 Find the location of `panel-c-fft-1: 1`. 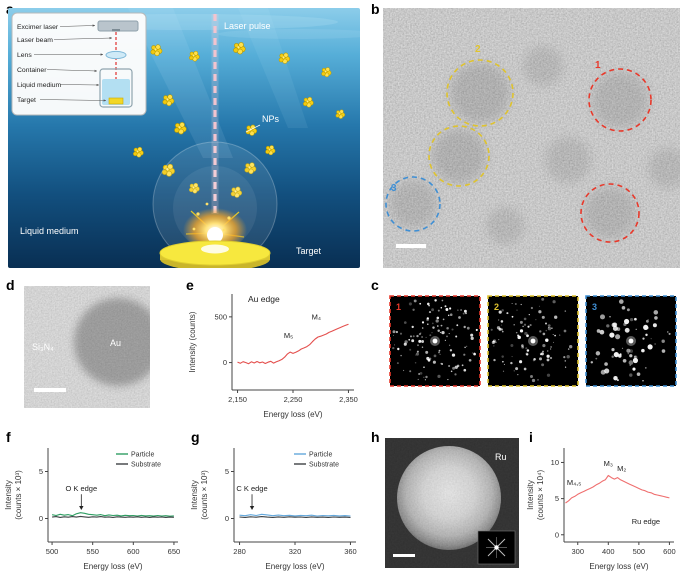

panel-c-fft-1: 1 is located at coordinates (435, 343).